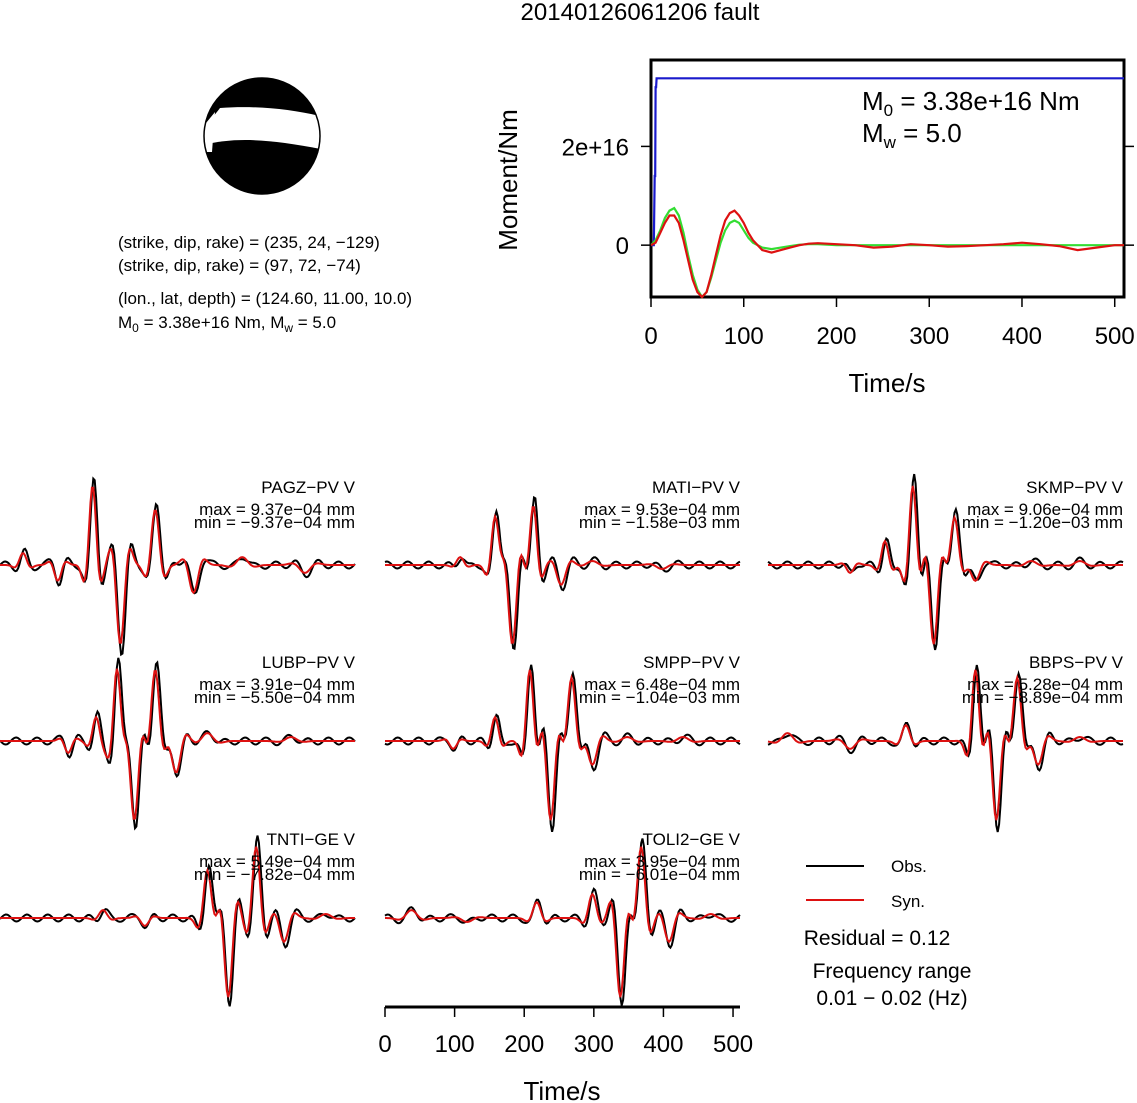 The height and width of the screenshot is (1103, 1137). What do you see at coordinates (239, 265) in the screenshot?
I see `strike-dip-rake-2: (strike, dip, rake) = (97, 72, −74)` at bounding box center [239, 265].